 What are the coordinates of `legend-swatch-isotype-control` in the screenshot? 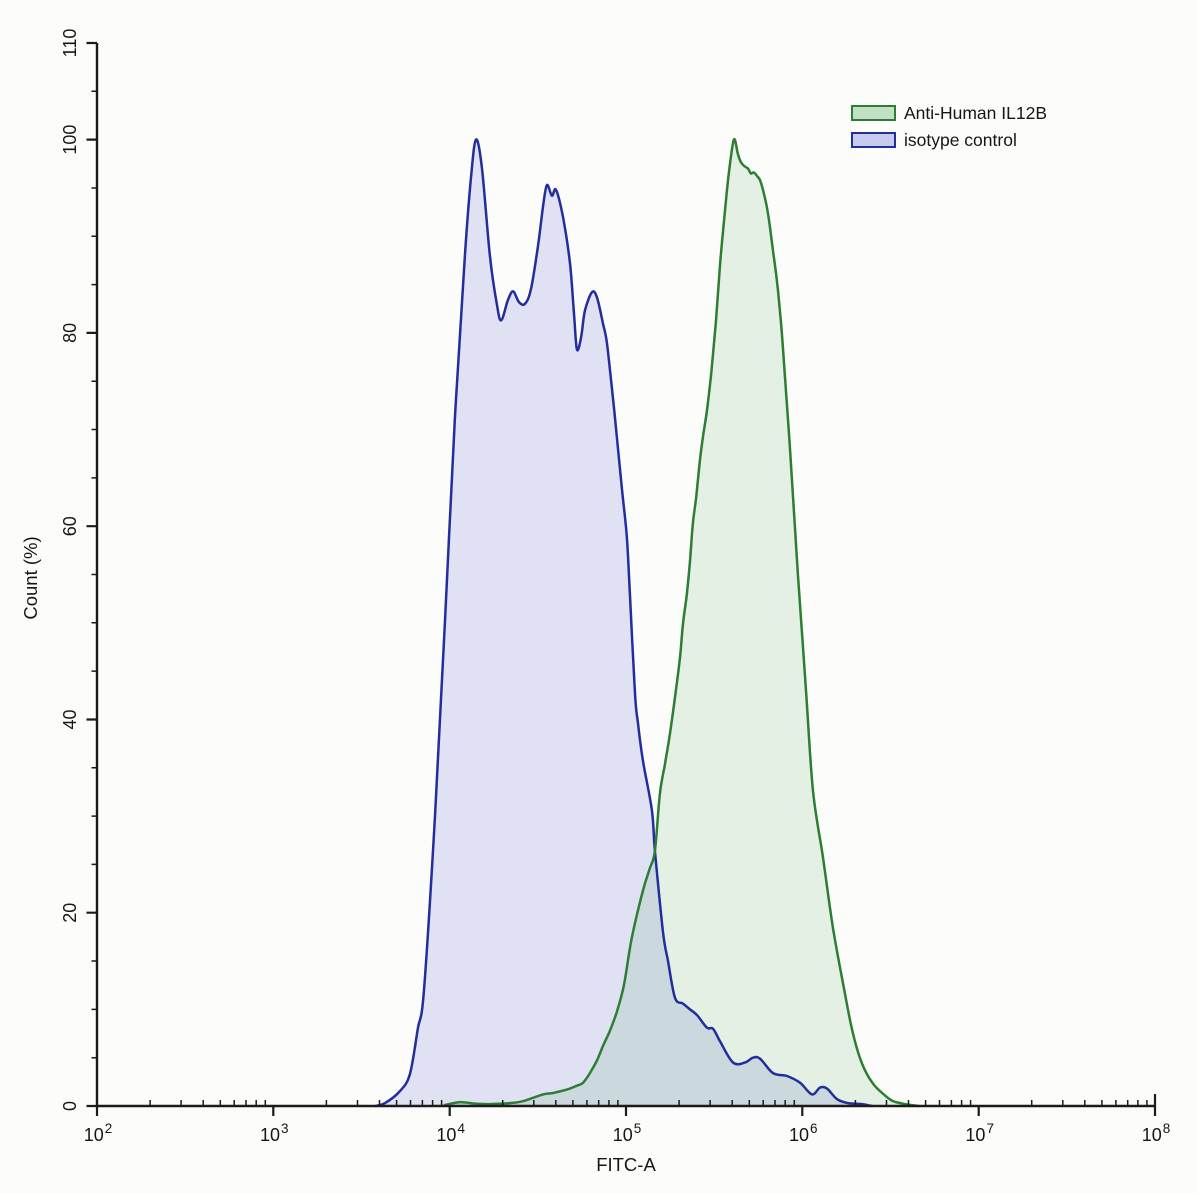 It's located at (873, 140).